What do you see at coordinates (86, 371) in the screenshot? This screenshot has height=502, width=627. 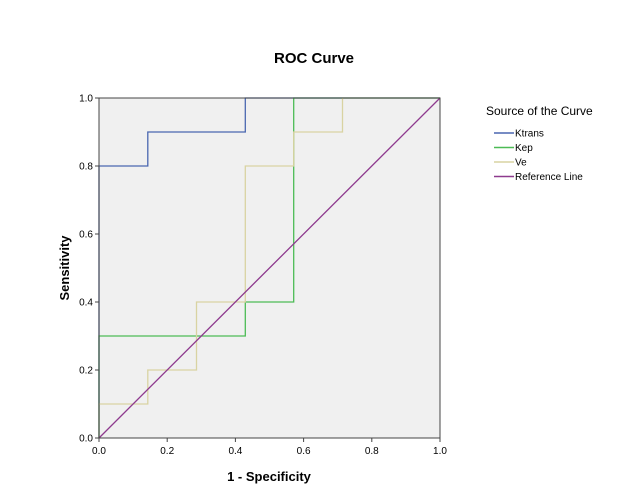 I see `y-tick-label: 0.2` at bounding box center [86, 371].